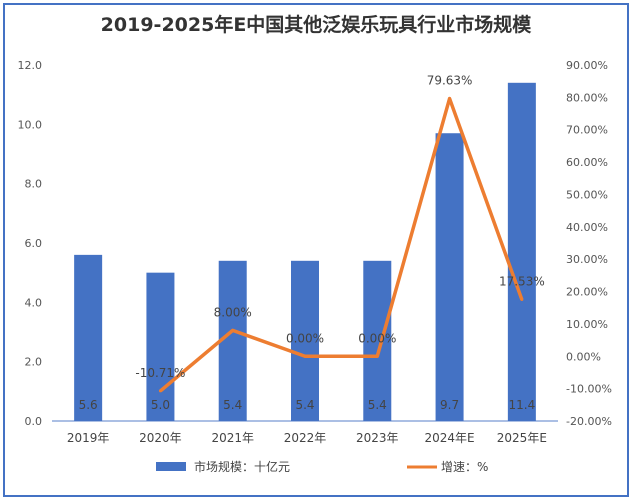 The height and width of the screenshot is (500, 632). I want to click on left-tick-label: 2.0, so click(34, 362).